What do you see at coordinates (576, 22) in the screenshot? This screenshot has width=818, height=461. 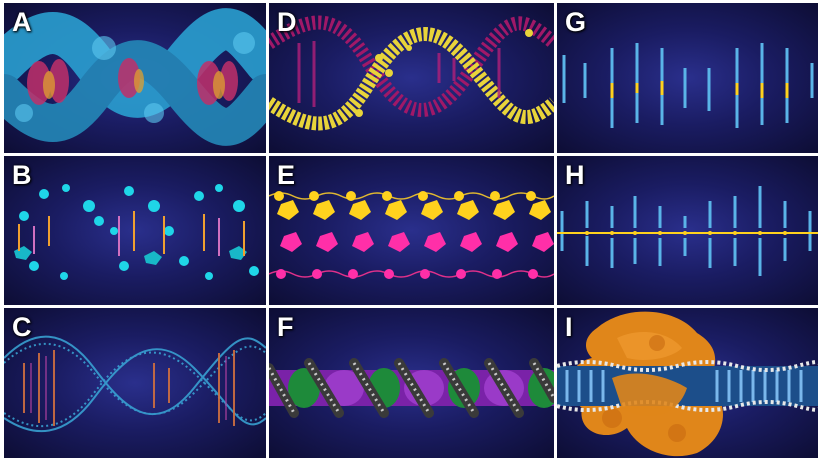 I see `panel-label: G` at bounding box center [576, 22].